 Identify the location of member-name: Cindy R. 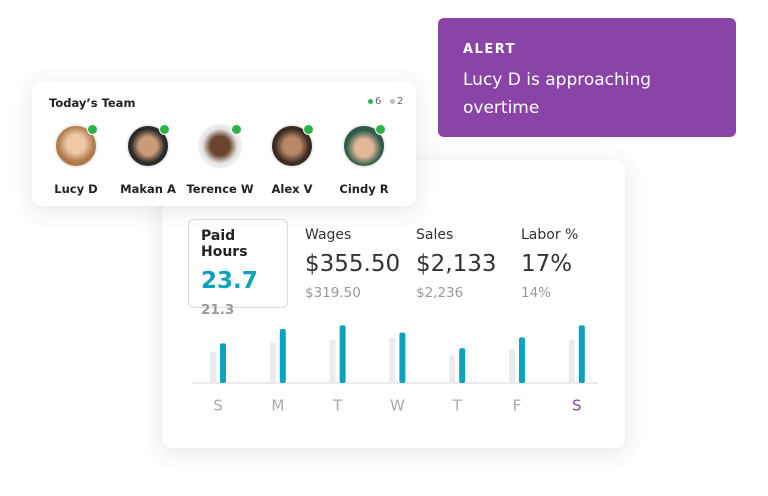
(364, 189).